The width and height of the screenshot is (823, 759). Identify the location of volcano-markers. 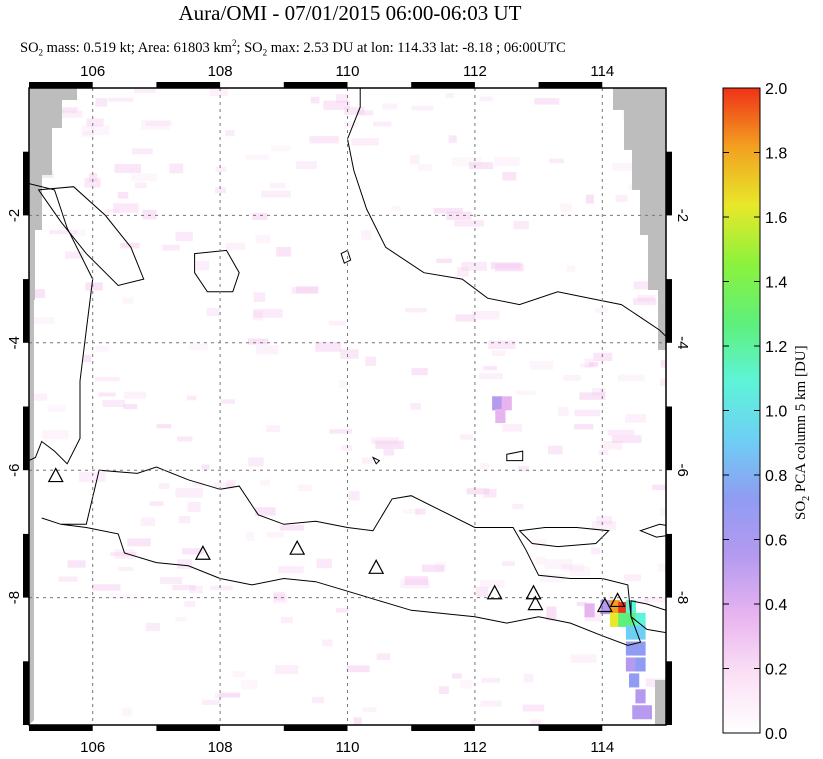
(336, 540).